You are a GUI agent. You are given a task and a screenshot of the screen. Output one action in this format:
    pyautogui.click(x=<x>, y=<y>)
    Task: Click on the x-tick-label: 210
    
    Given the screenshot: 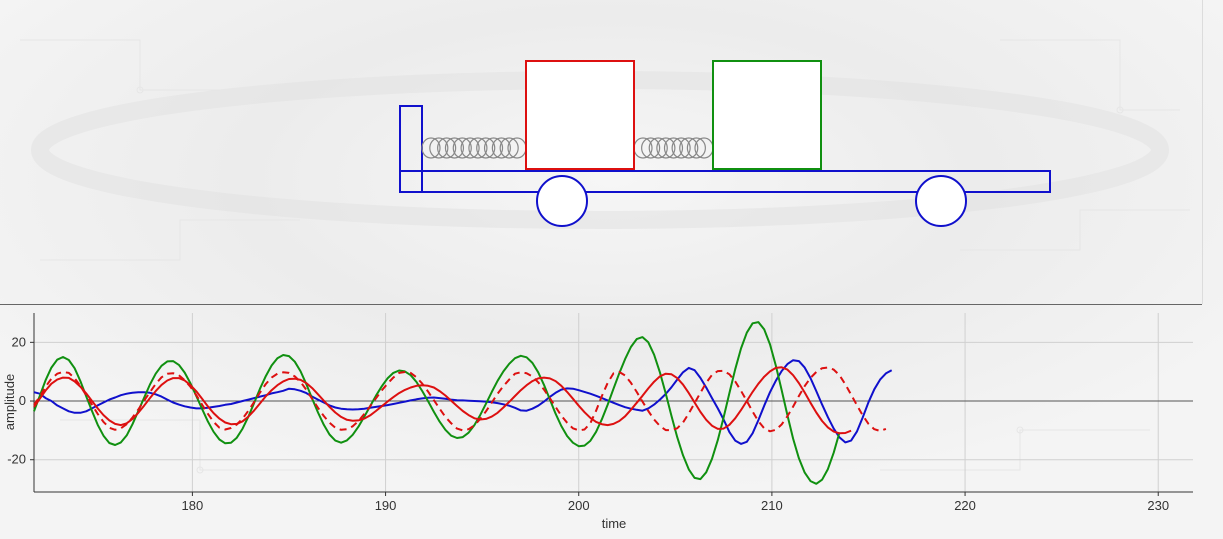 What is the action you would take?
    pyautogui.click(x=772, y=505)
    